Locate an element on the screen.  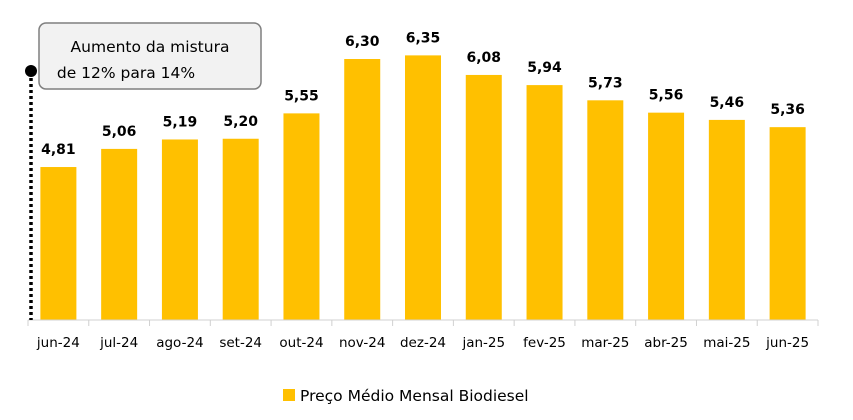
value-label-ago-24: 5,19 is located at coordinates (180, 122).